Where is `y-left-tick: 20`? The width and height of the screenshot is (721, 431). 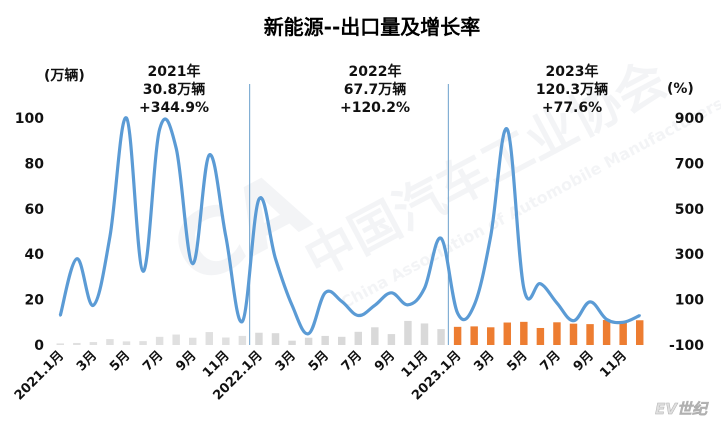
y-left-tick: 20 is located at coordinates (35, 301).